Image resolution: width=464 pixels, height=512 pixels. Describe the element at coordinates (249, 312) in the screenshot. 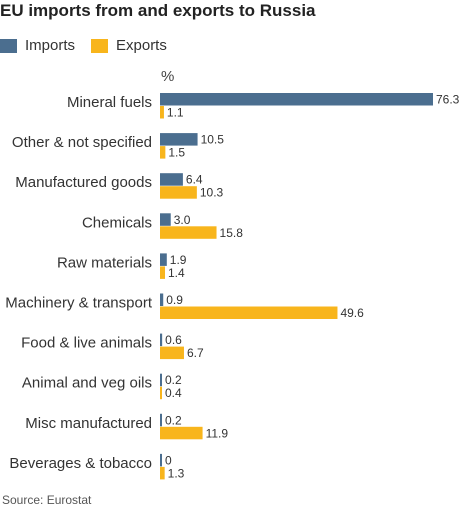

I see `bar-exports-machinery-and-transport` at that location.